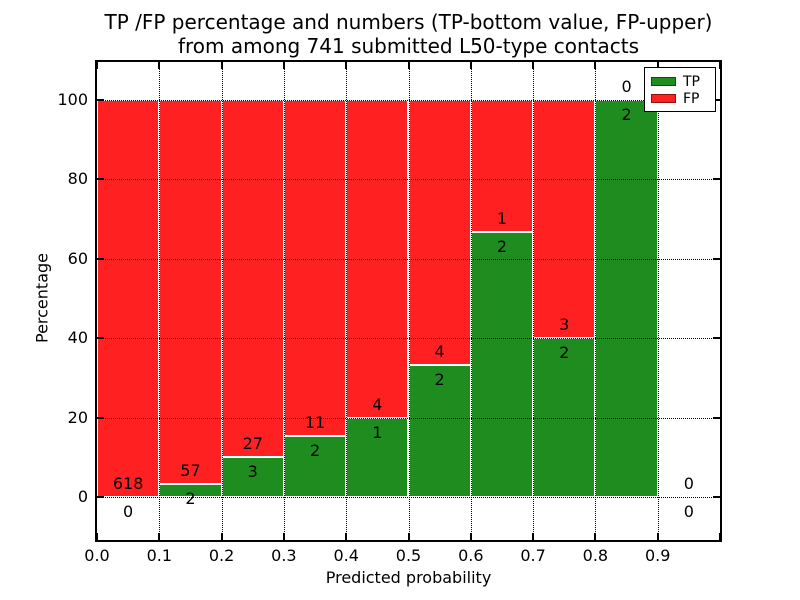  Describe the element at coordinates (471, 555) in the screenshot. I see `x-tick-label: 0.6` at that location.